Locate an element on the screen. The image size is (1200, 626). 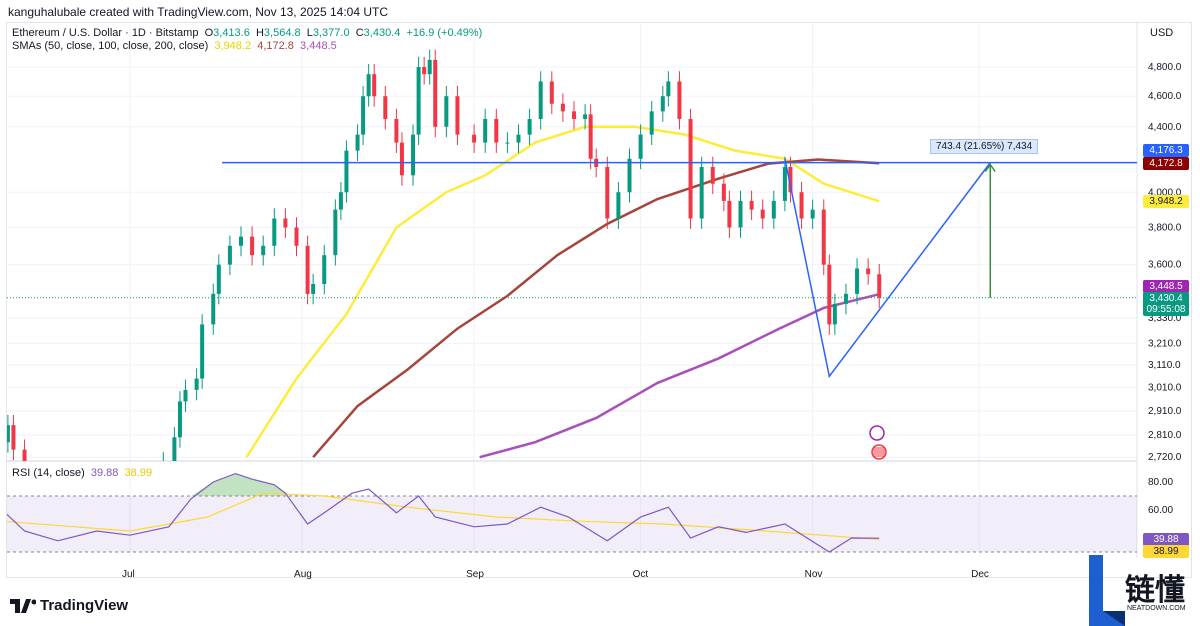
sma-label: SMAs (50, close, 100, close, 200, close) is located at coordinates (110, 46).